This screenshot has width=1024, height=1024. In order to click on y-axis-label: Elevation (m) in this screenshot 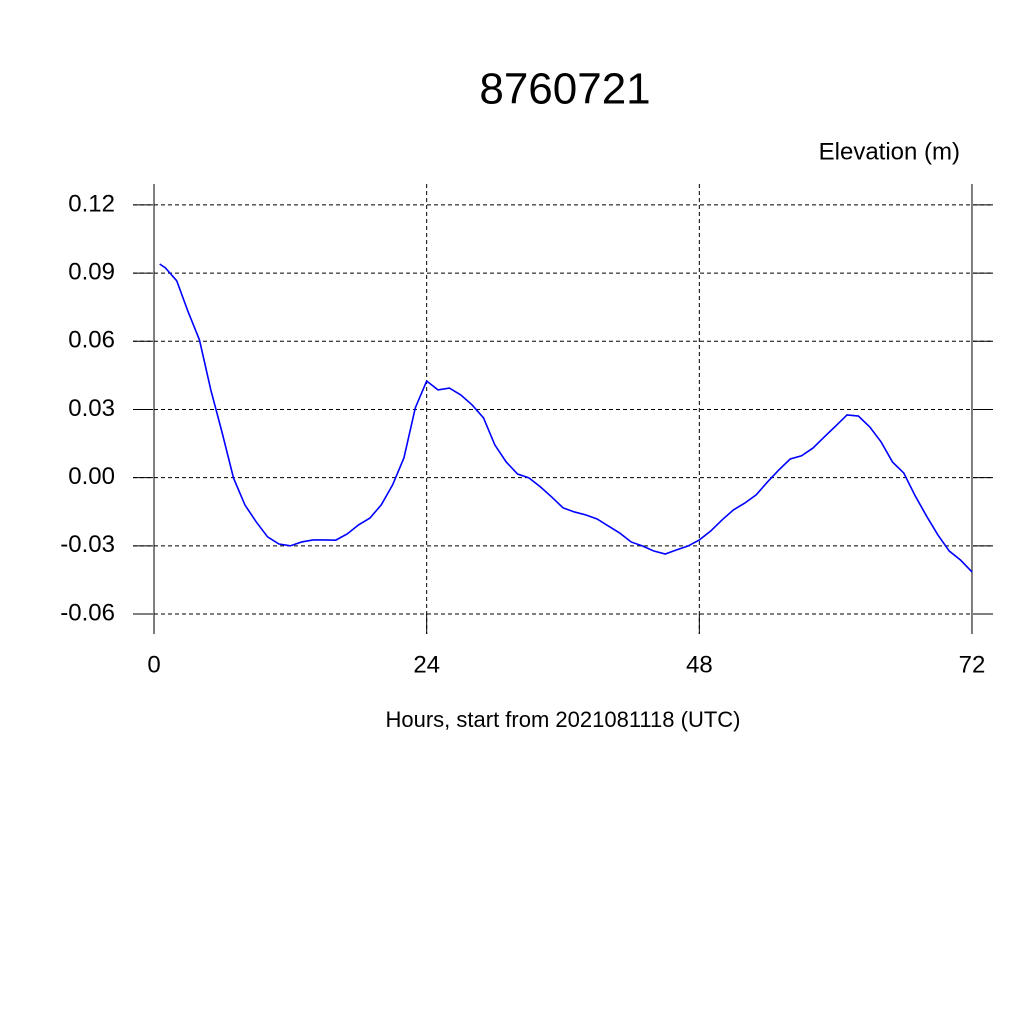, I will do `click(889, 151)`.